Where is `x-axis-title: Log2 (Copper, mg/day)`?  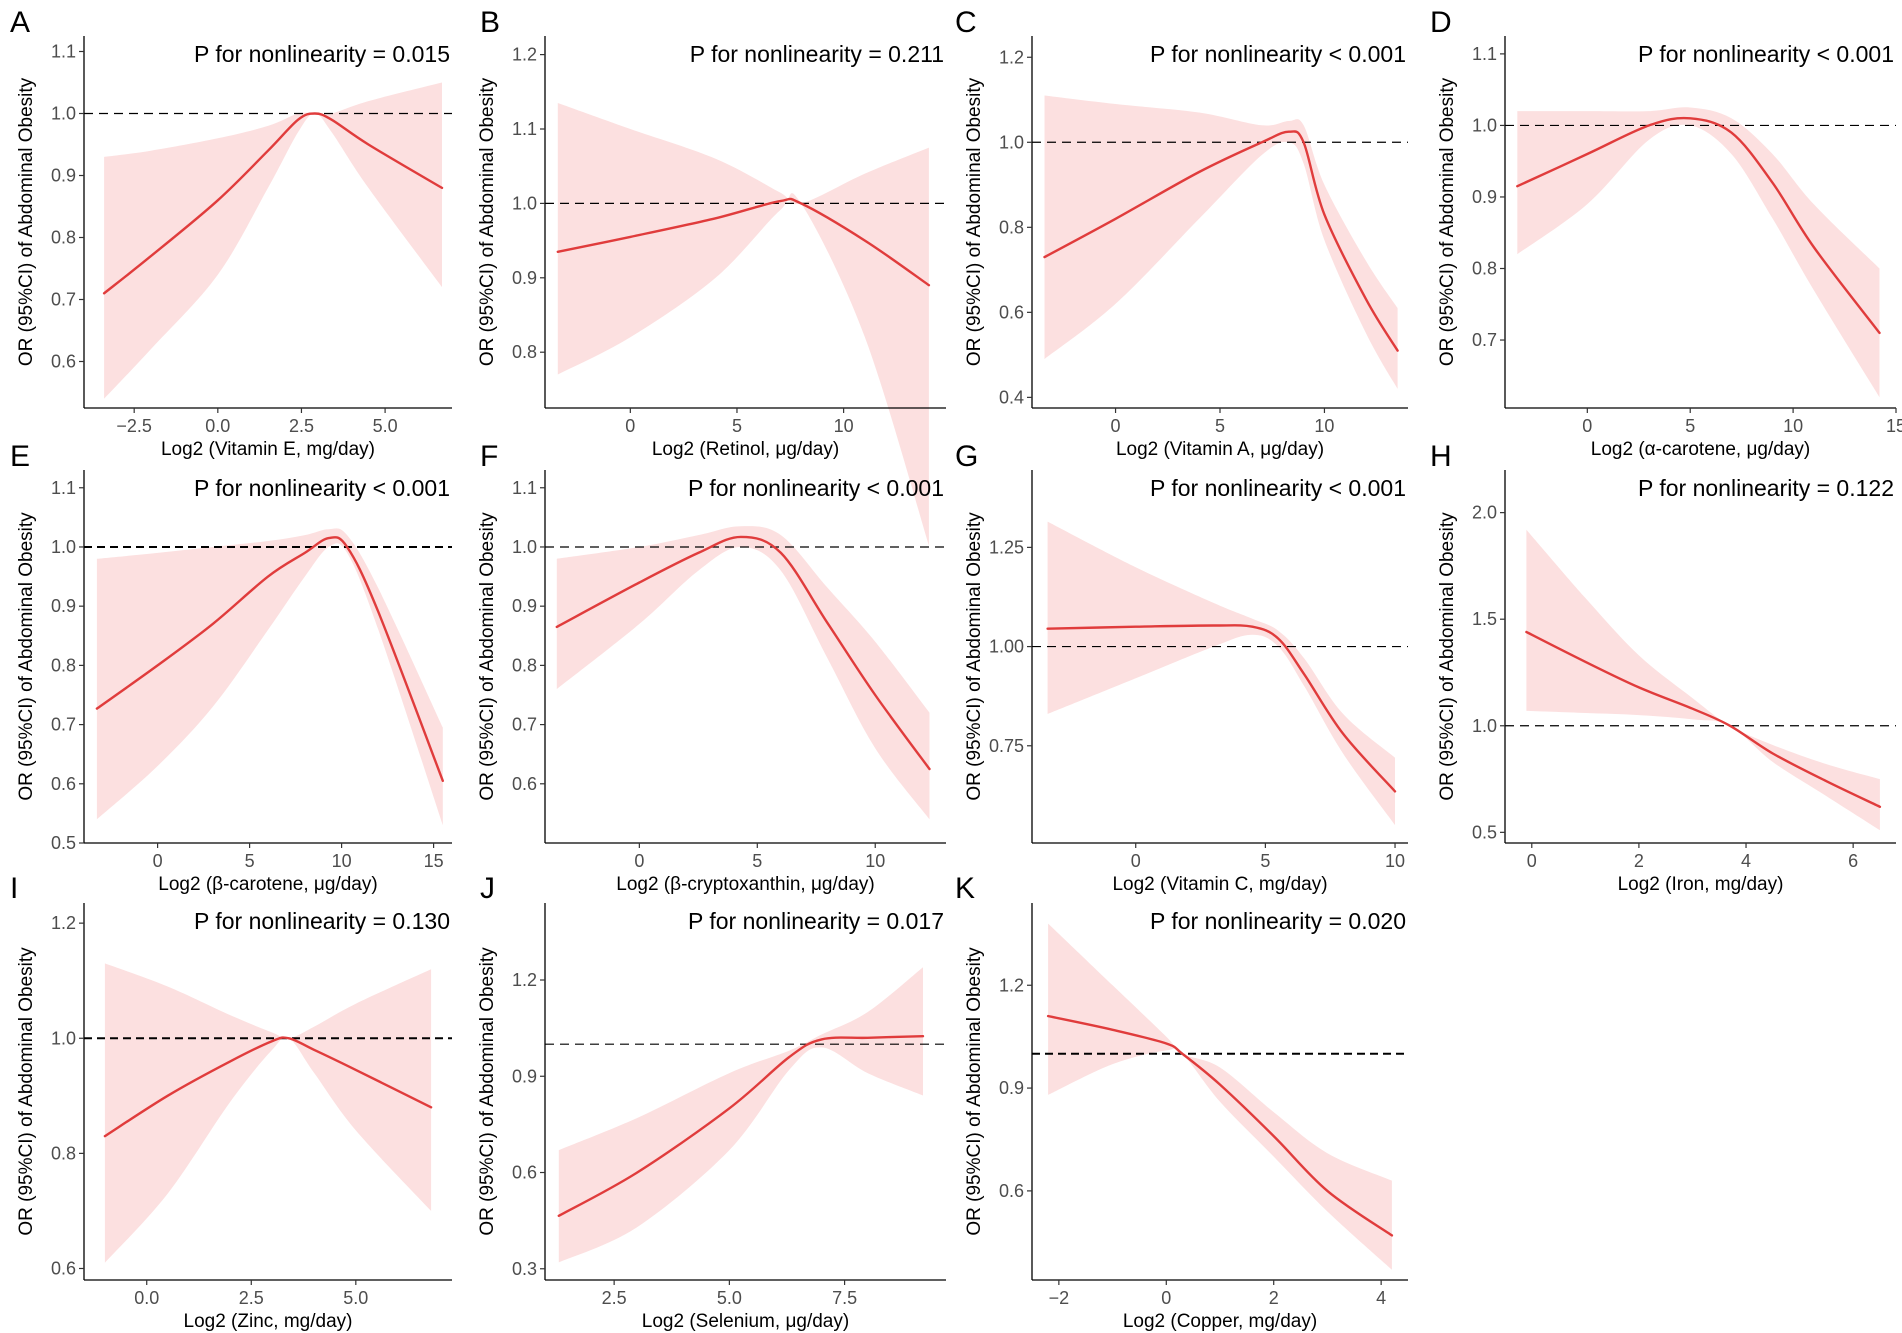
x-axis-title: Log2 (Copper, mg/day) is located at coordinates (1220, 1321).